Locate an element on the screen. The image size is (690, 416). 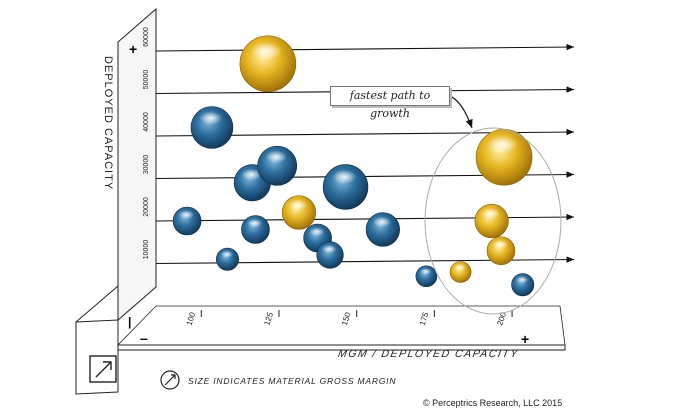
y-tick-label: 20000 is located at coordinates (146, 207).